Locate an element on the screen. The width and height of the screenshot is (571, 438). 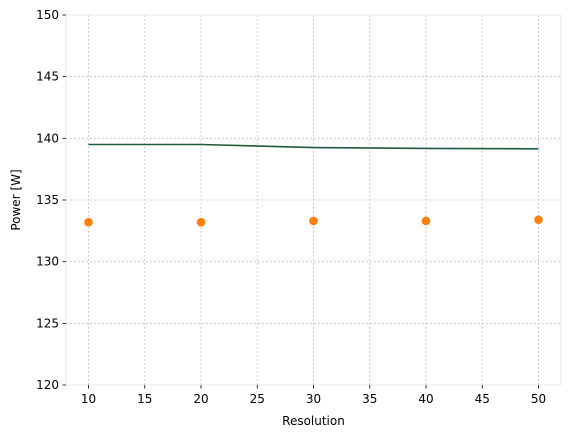
y-tick-label: 150 is located at coordinates (47, 15).